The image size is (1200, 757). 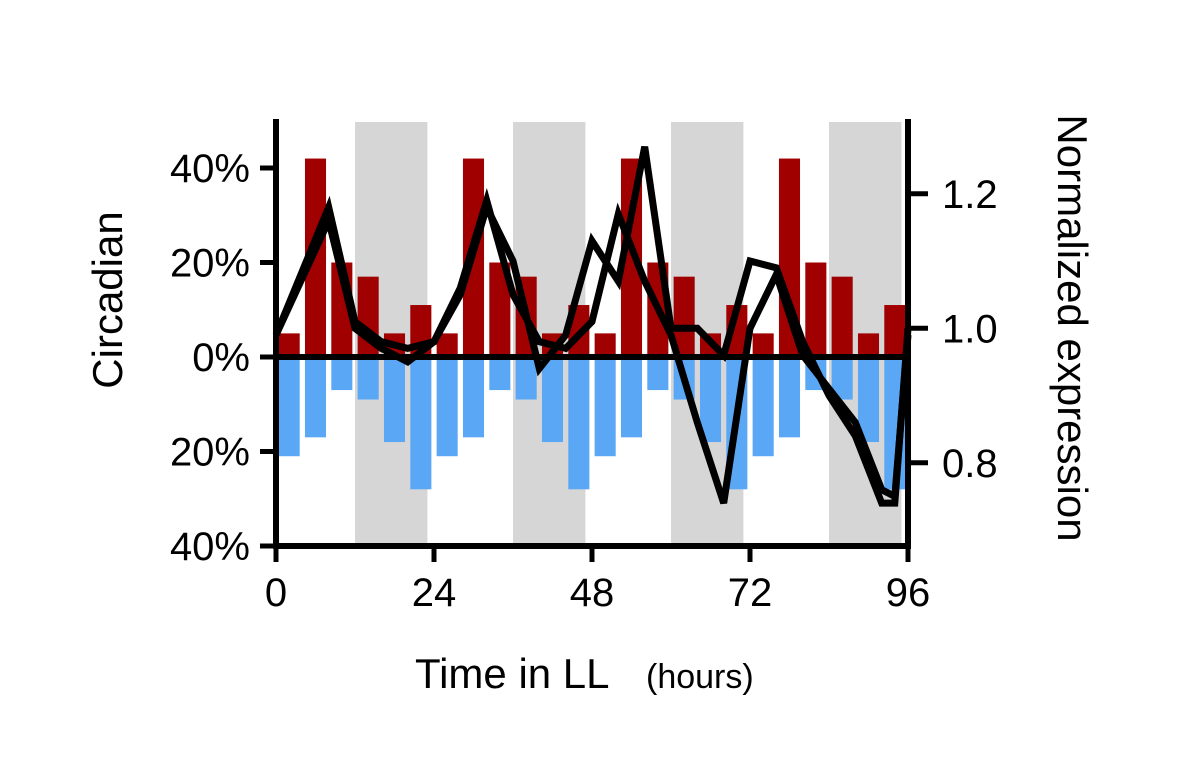 I want to click on left-tick-label-2: 0%, so click(x=221, y=358).